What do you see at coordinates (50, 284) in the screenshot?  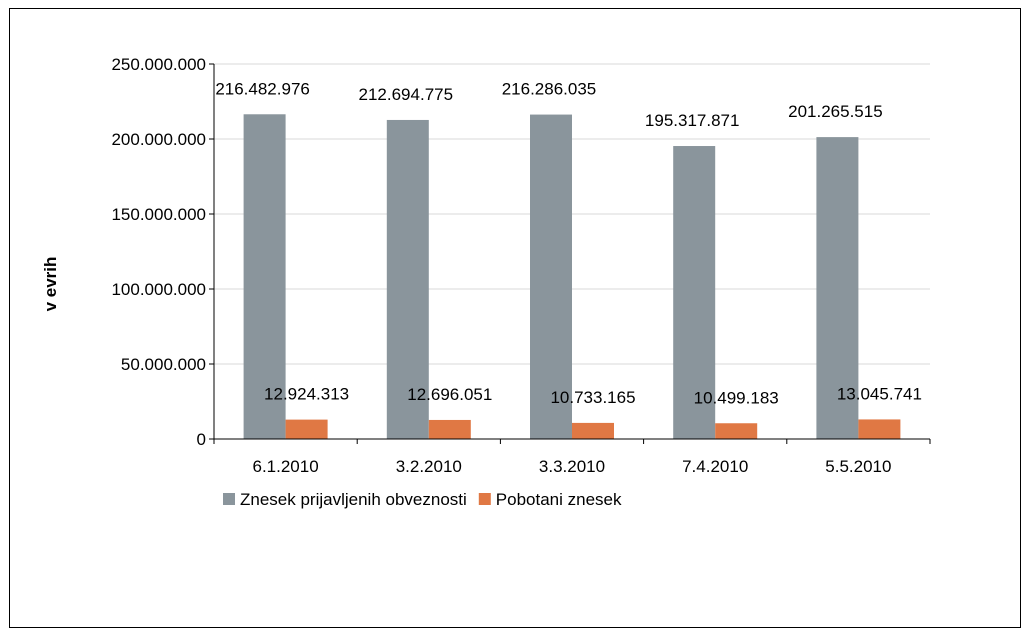 I see `y-axis-label: v evrih` at bounding box center [50, 284].